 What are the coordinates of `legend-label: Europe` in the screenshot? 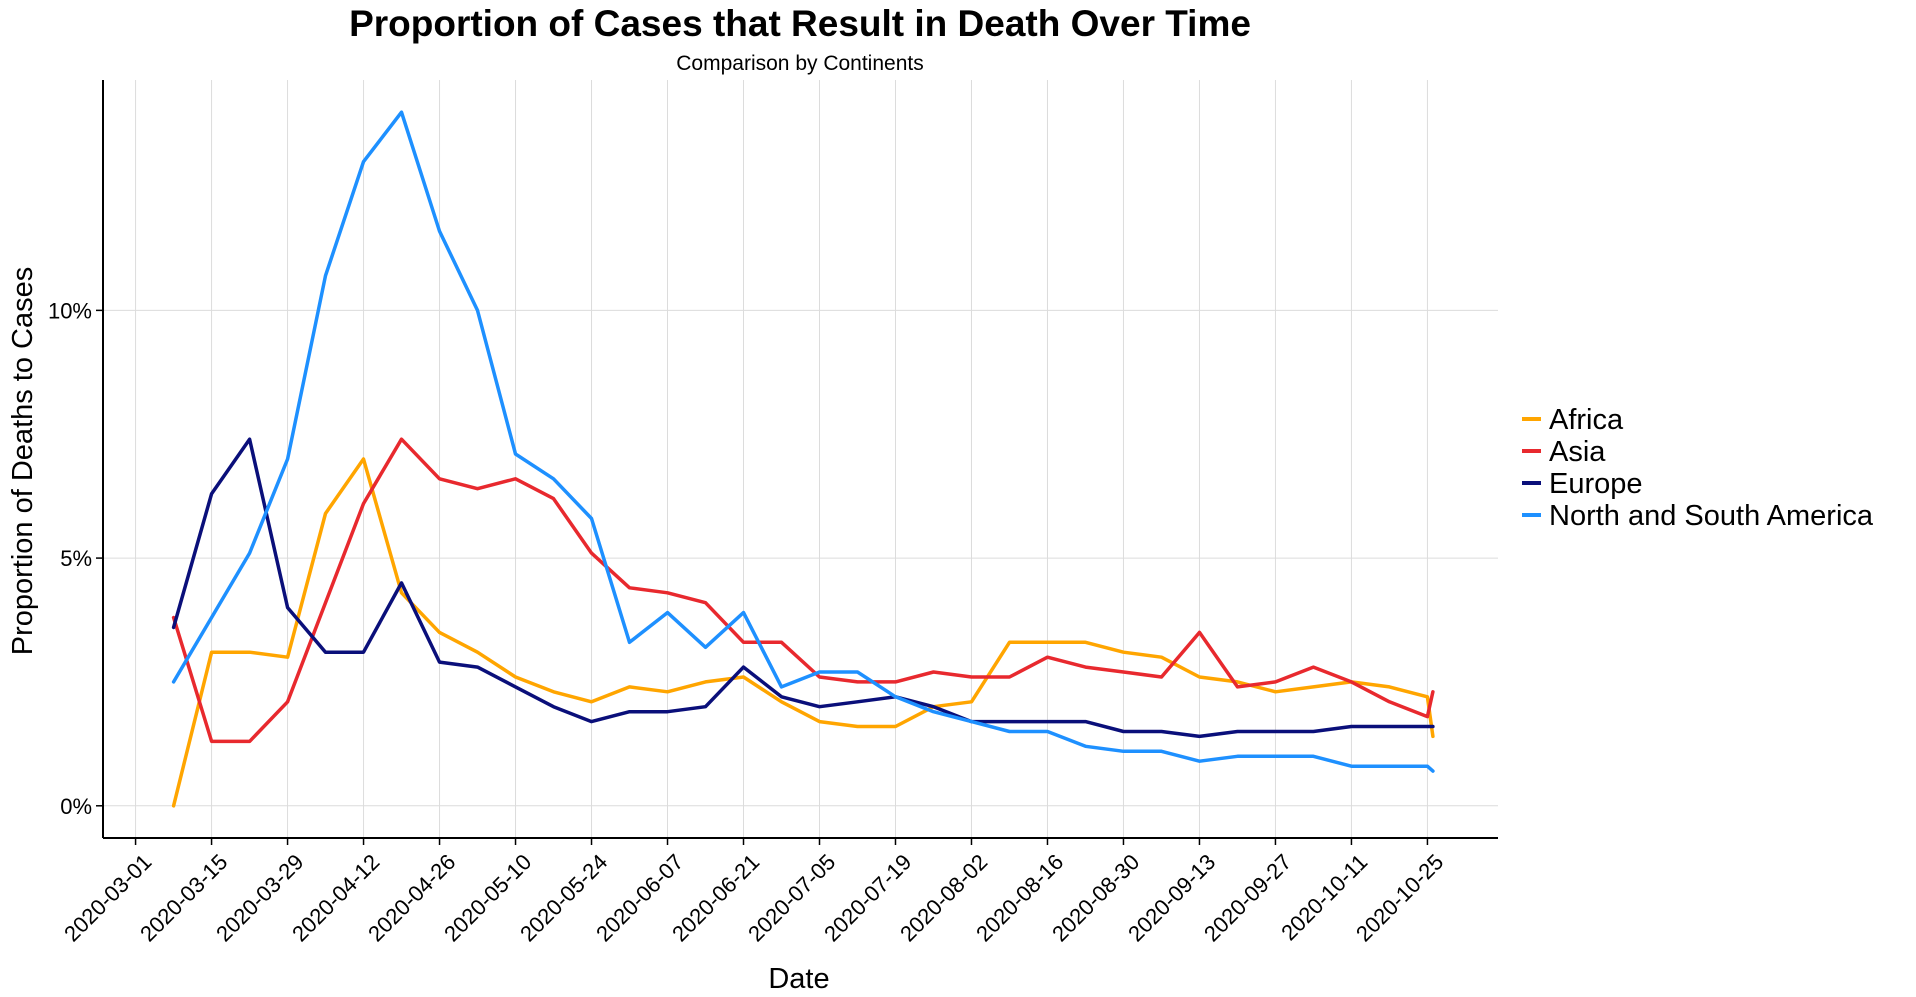 It's located at (1596, 484).